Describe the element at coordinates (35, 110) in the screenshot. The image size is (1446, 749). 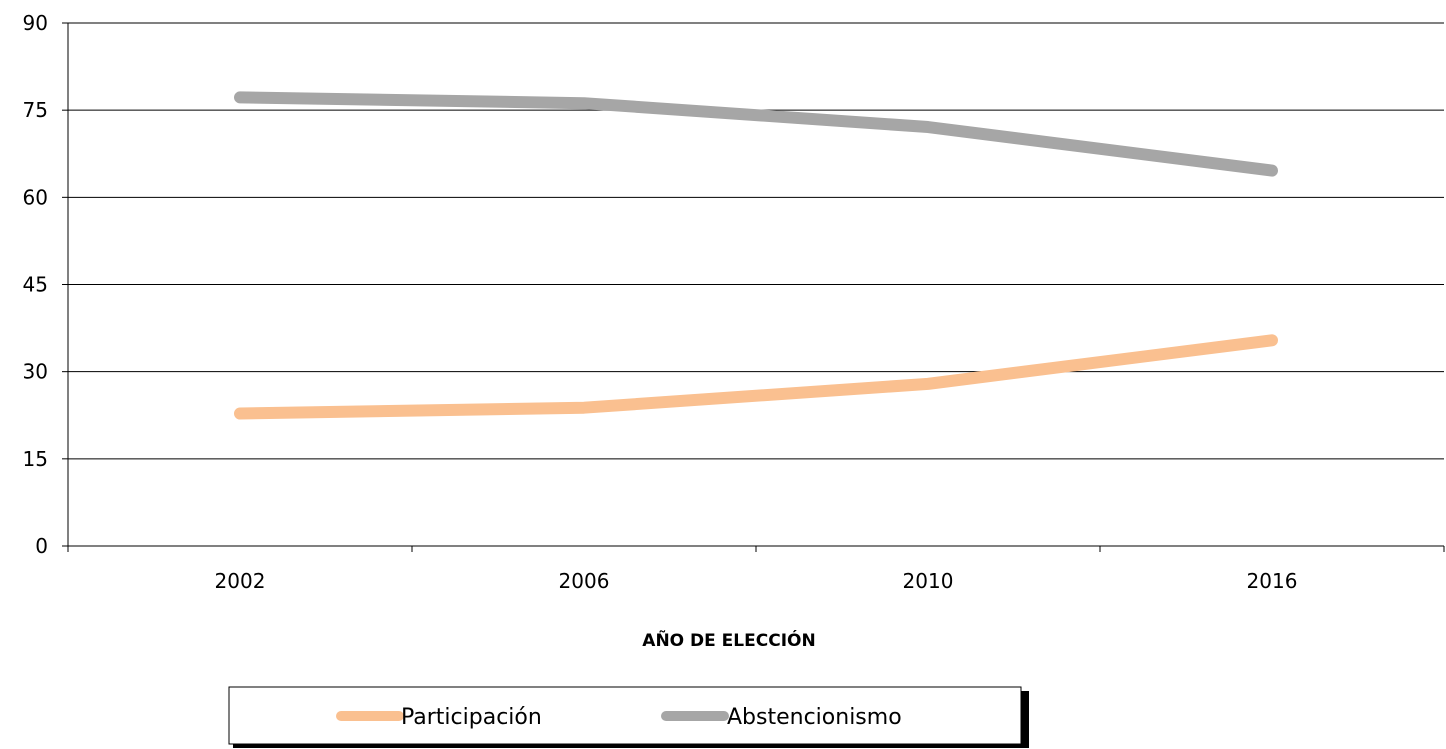
I see `y-tick-label: 75` at that location.